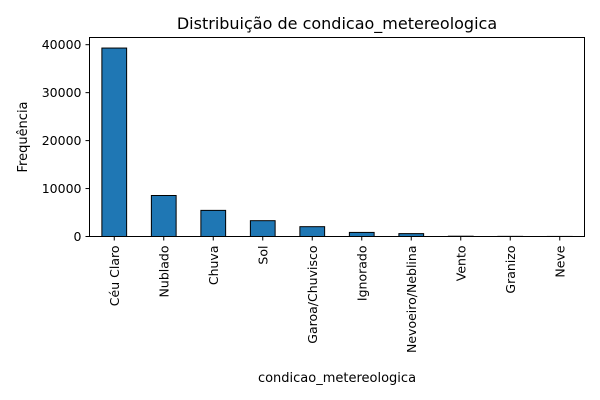 Image resolution: width=600 pixels, height=400 pixels. I want to click on y-axis-ticks: 0 10000 20000 30000 40000, so click(66, 140).